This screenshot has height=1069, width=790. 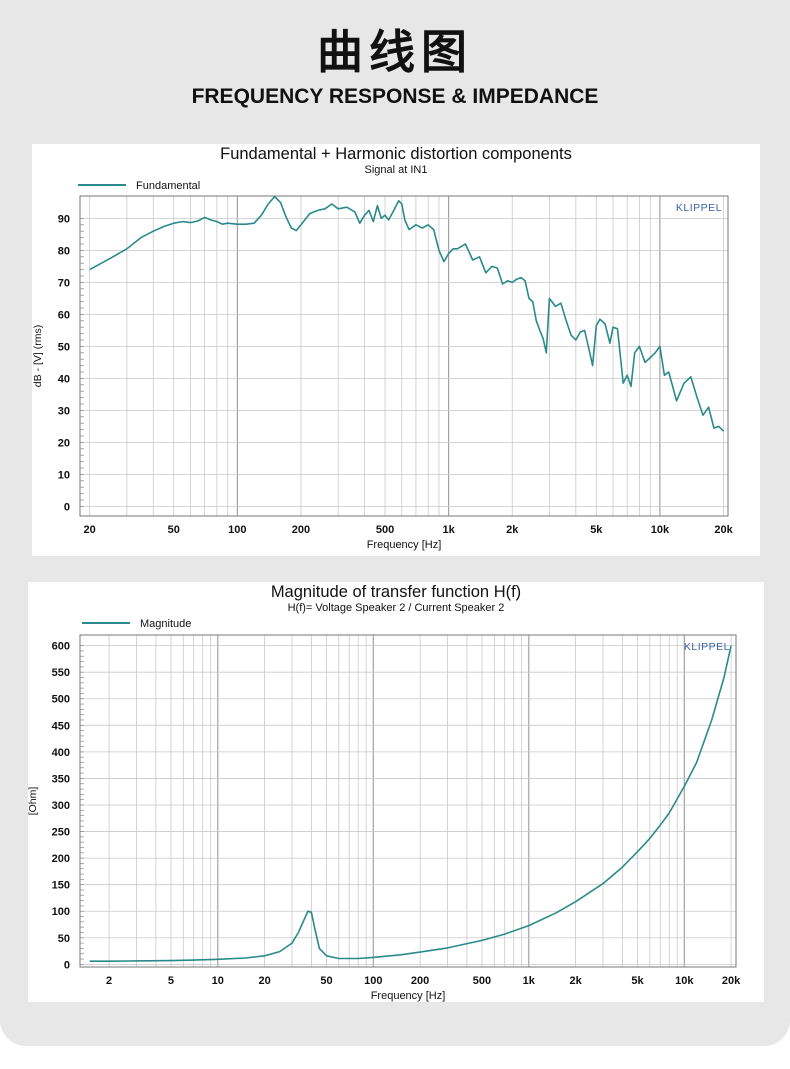 I want to click on page-subtitle: FREQUENCY RESPONSE & IMPEDANCE, so click(x=395, y=96).